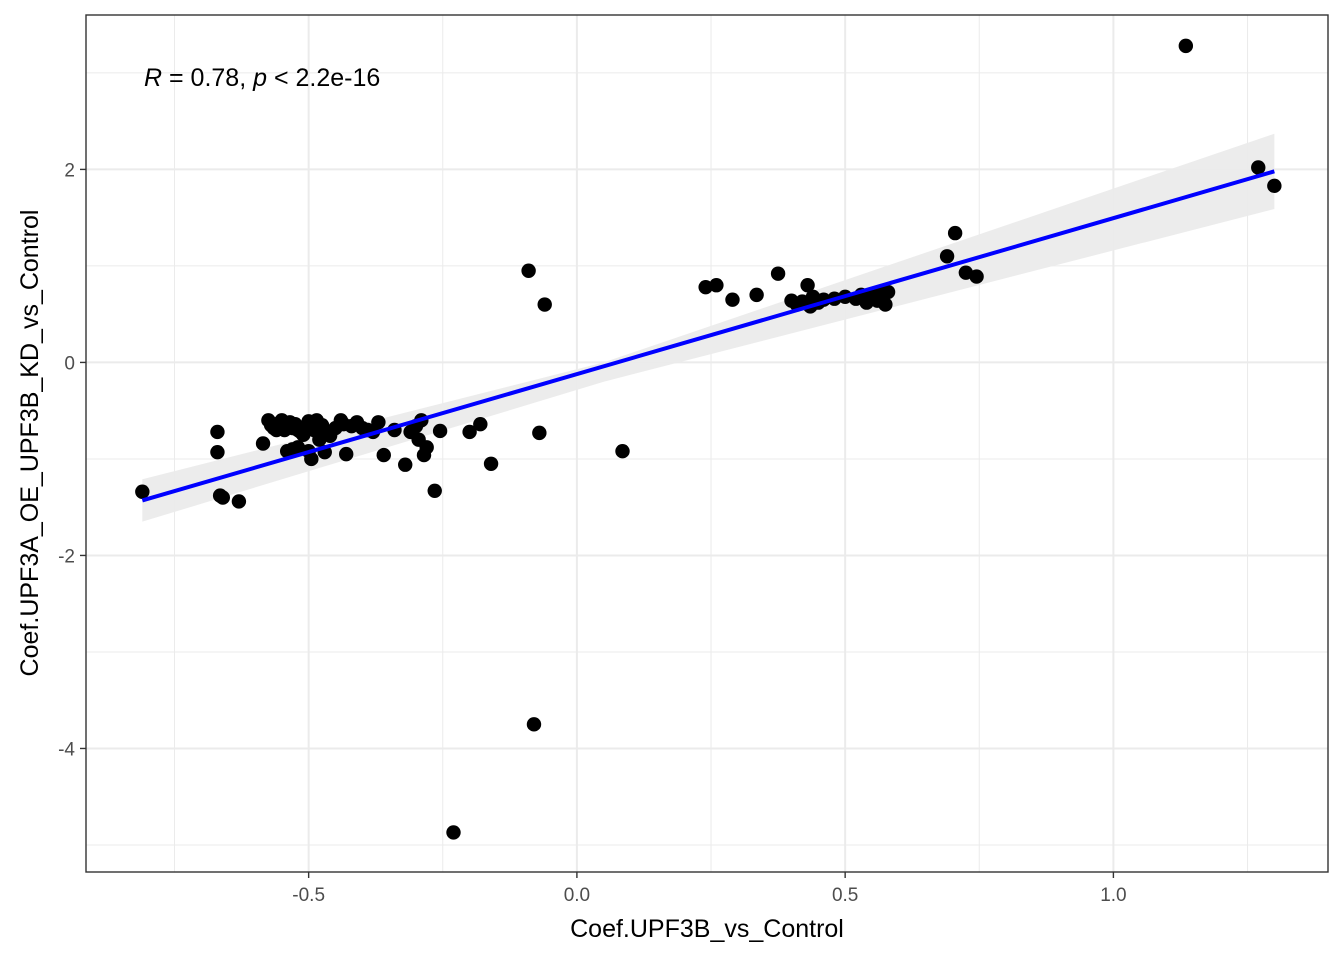  I want to click on y-tick-label: -2, so click(66, 556).